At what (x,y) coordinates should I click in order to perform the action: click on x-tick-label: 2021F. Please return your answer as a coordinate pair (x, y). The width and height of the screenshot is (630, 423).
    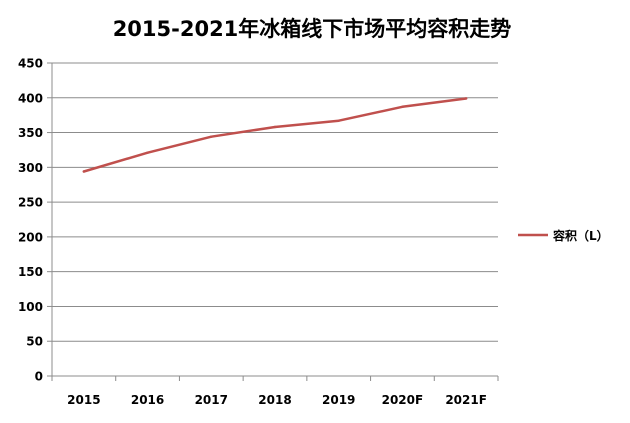
    Looking at the image, I should click on (466, 400).